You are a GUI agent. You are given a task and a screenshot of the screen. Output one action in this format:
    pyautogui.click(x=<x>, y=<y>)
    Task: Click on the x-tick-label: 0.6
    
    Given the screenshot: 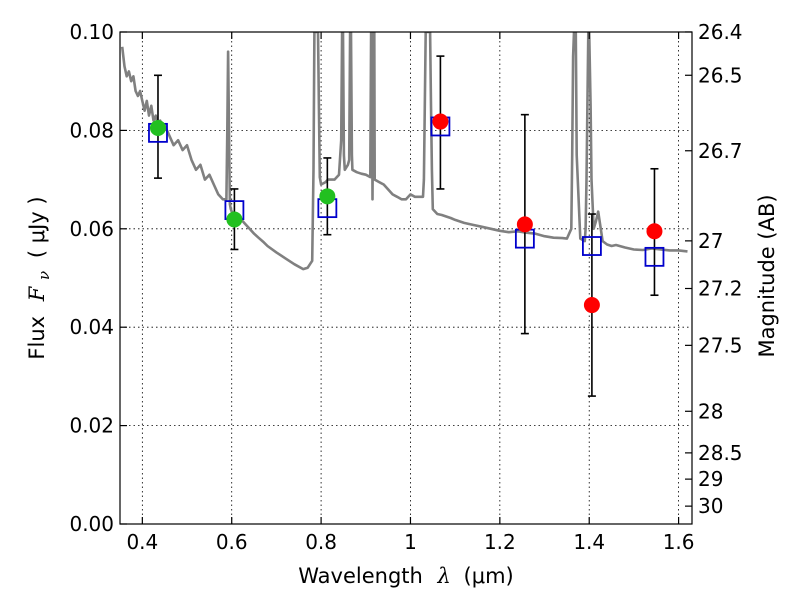 What is the action you would take?
    pyautogui.click(x=232, y=542)
    